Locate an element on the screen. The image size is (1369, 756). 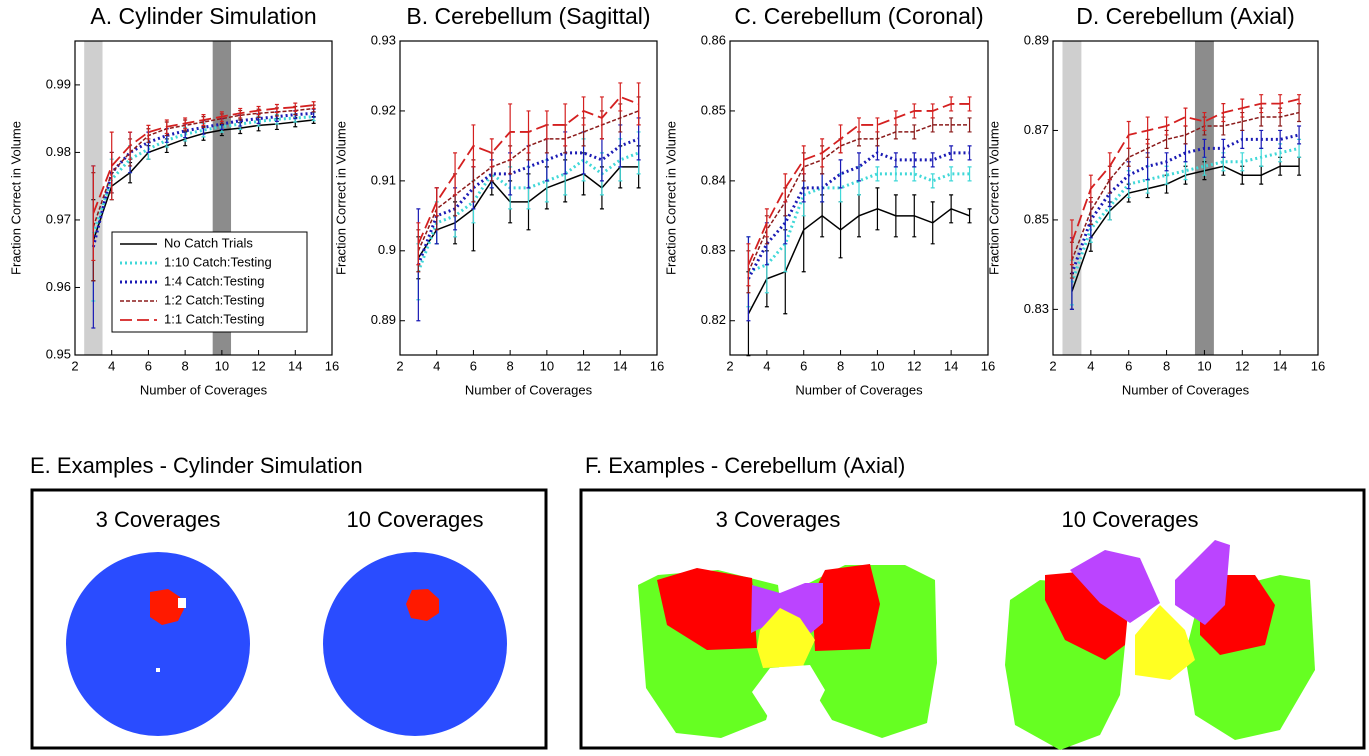
legend-label: 1:1 Catch:Testing is located at coordinates (214, 318).